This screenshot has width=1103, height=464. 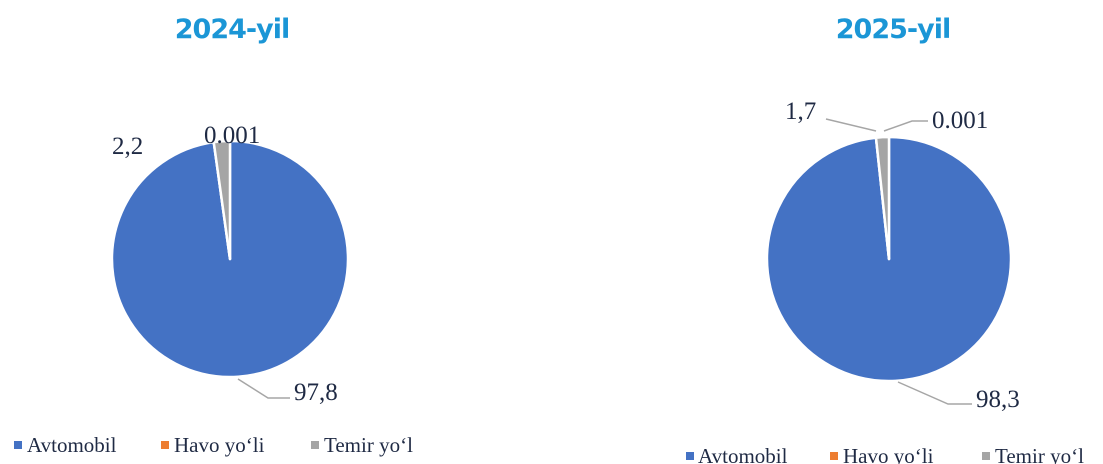 What do you see at coordinates (690, 456) in the screenshot?
I see `legend-swatch-avtomobil-2025` at bounding box center [690, 456].